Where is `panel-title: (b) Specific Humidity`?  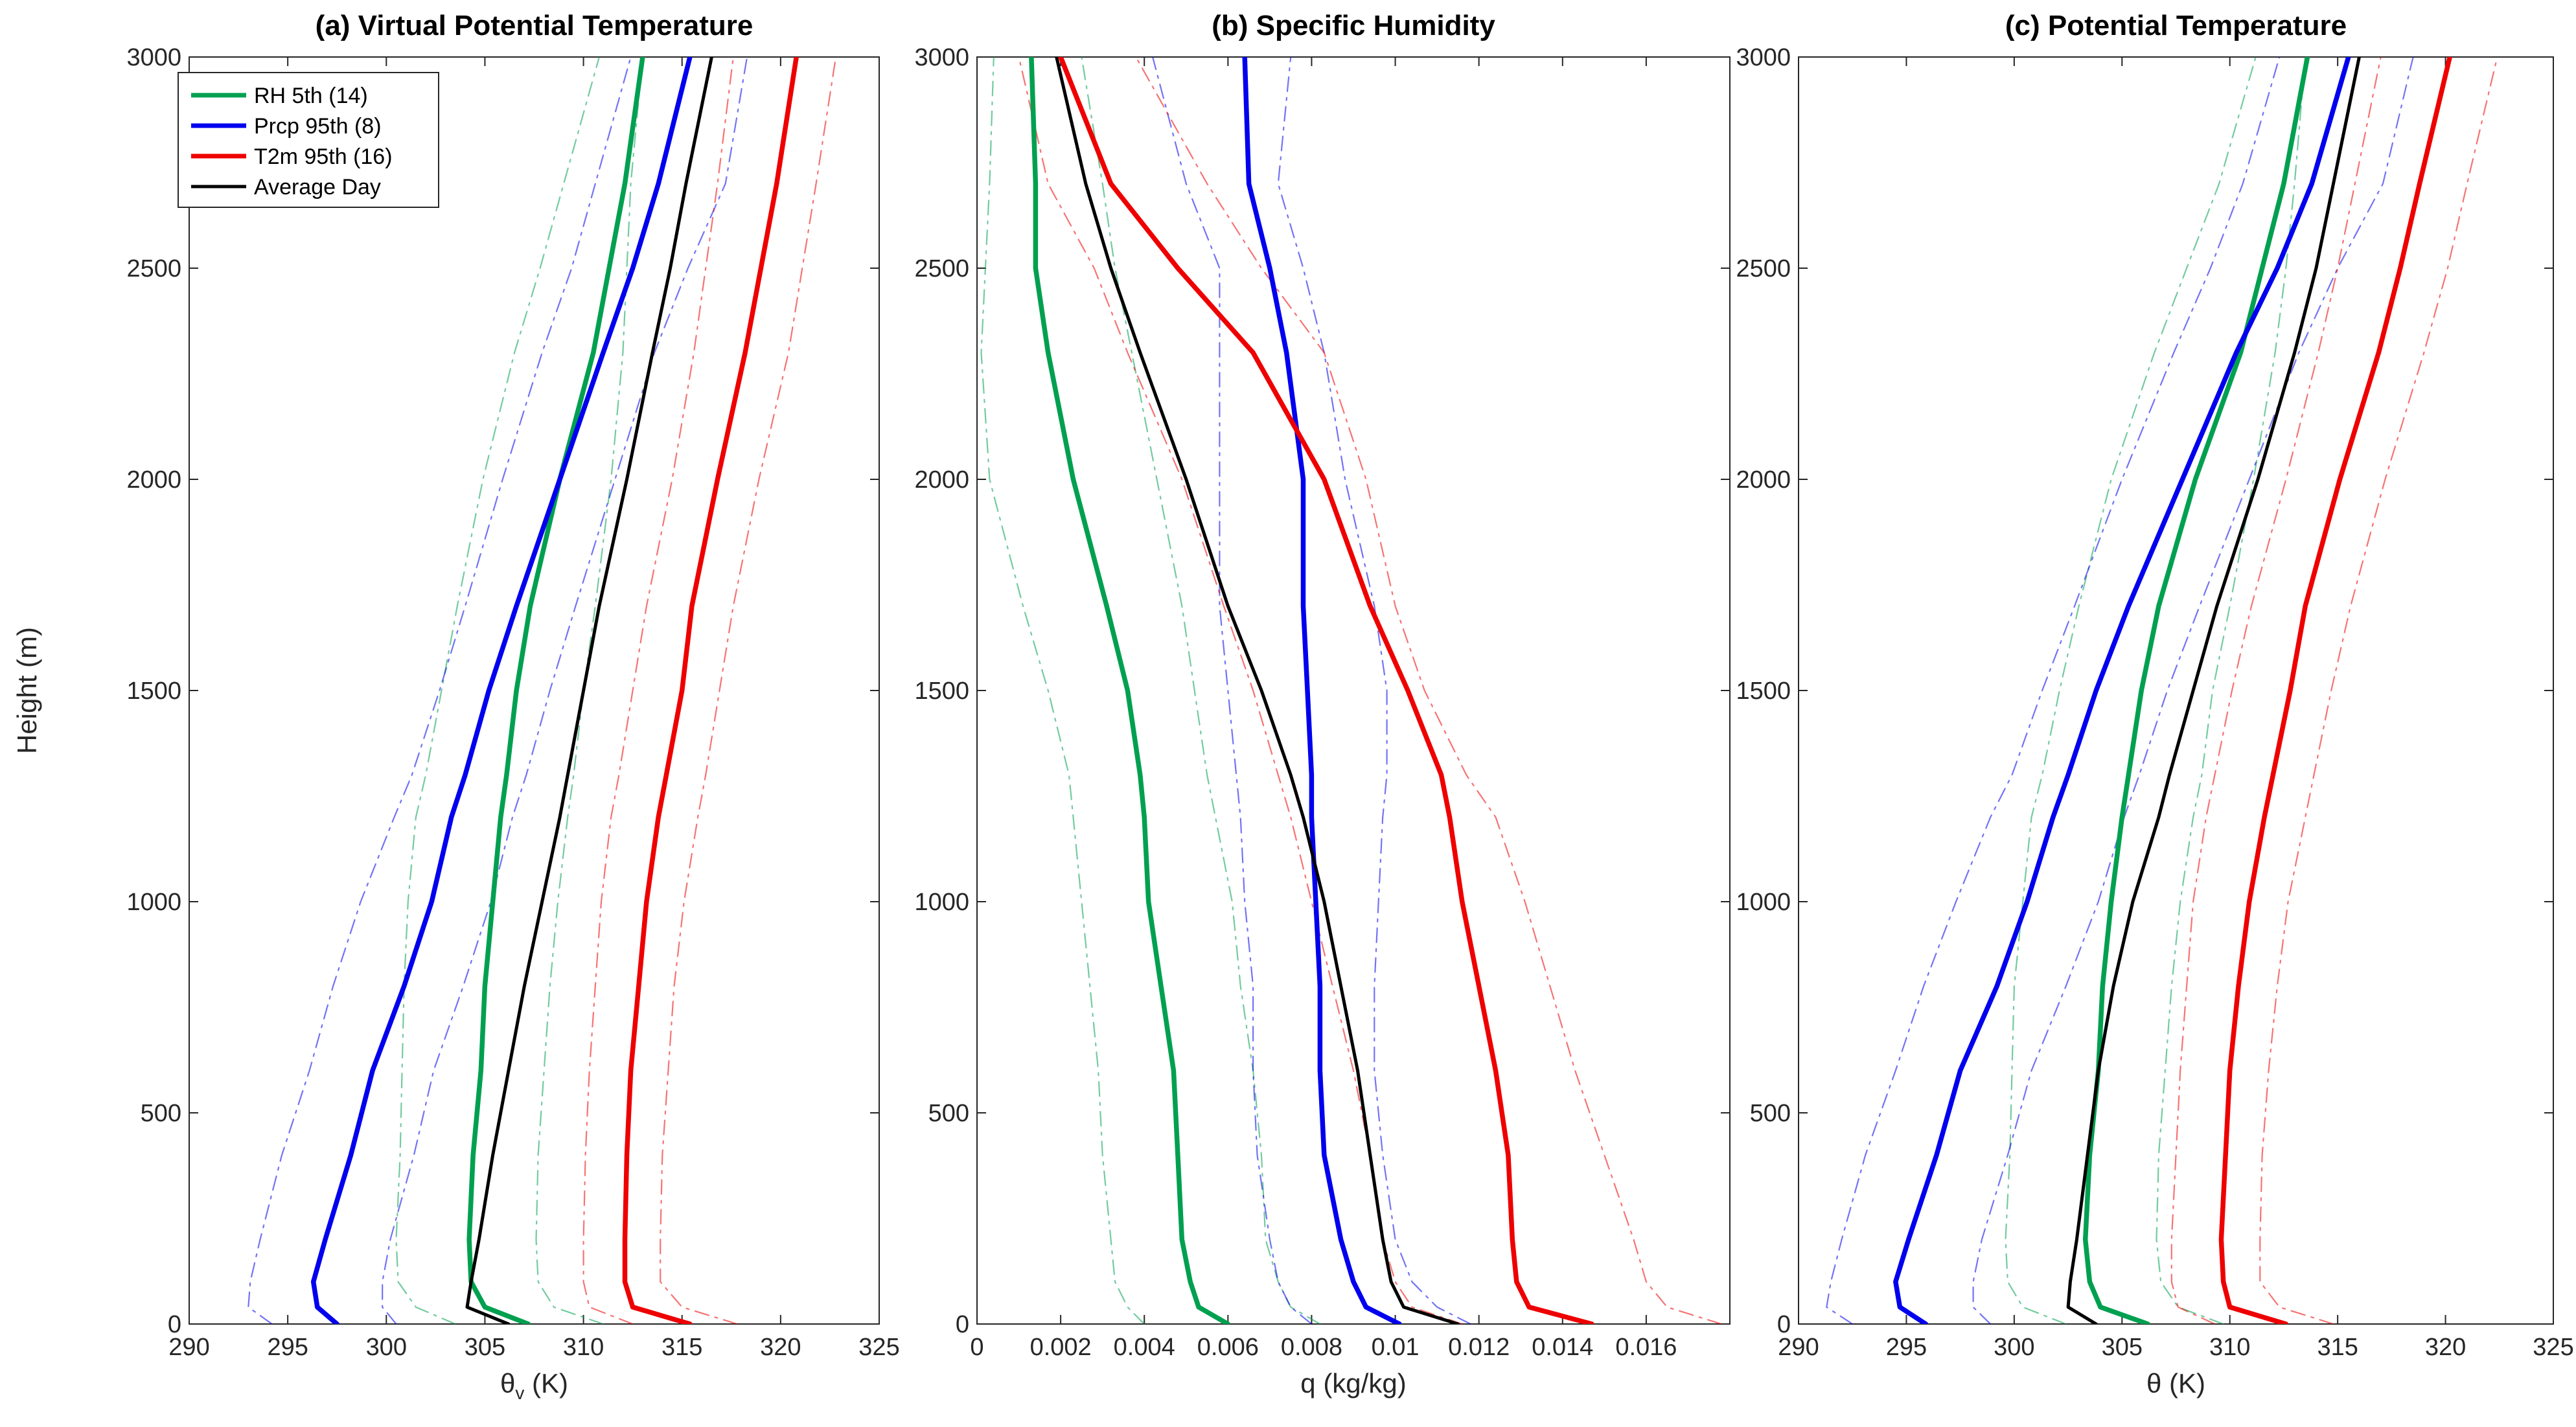
panel-title: (b) Specific Humidity is located at coordinates (1353, 25).